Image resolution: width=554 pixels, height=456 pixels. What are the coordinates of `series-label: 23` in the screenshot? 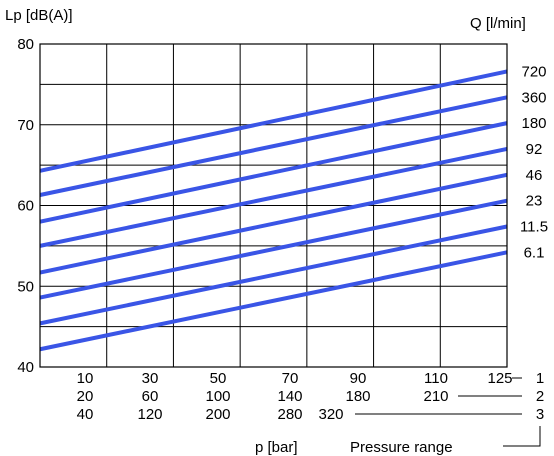 It's located at (534, 201).